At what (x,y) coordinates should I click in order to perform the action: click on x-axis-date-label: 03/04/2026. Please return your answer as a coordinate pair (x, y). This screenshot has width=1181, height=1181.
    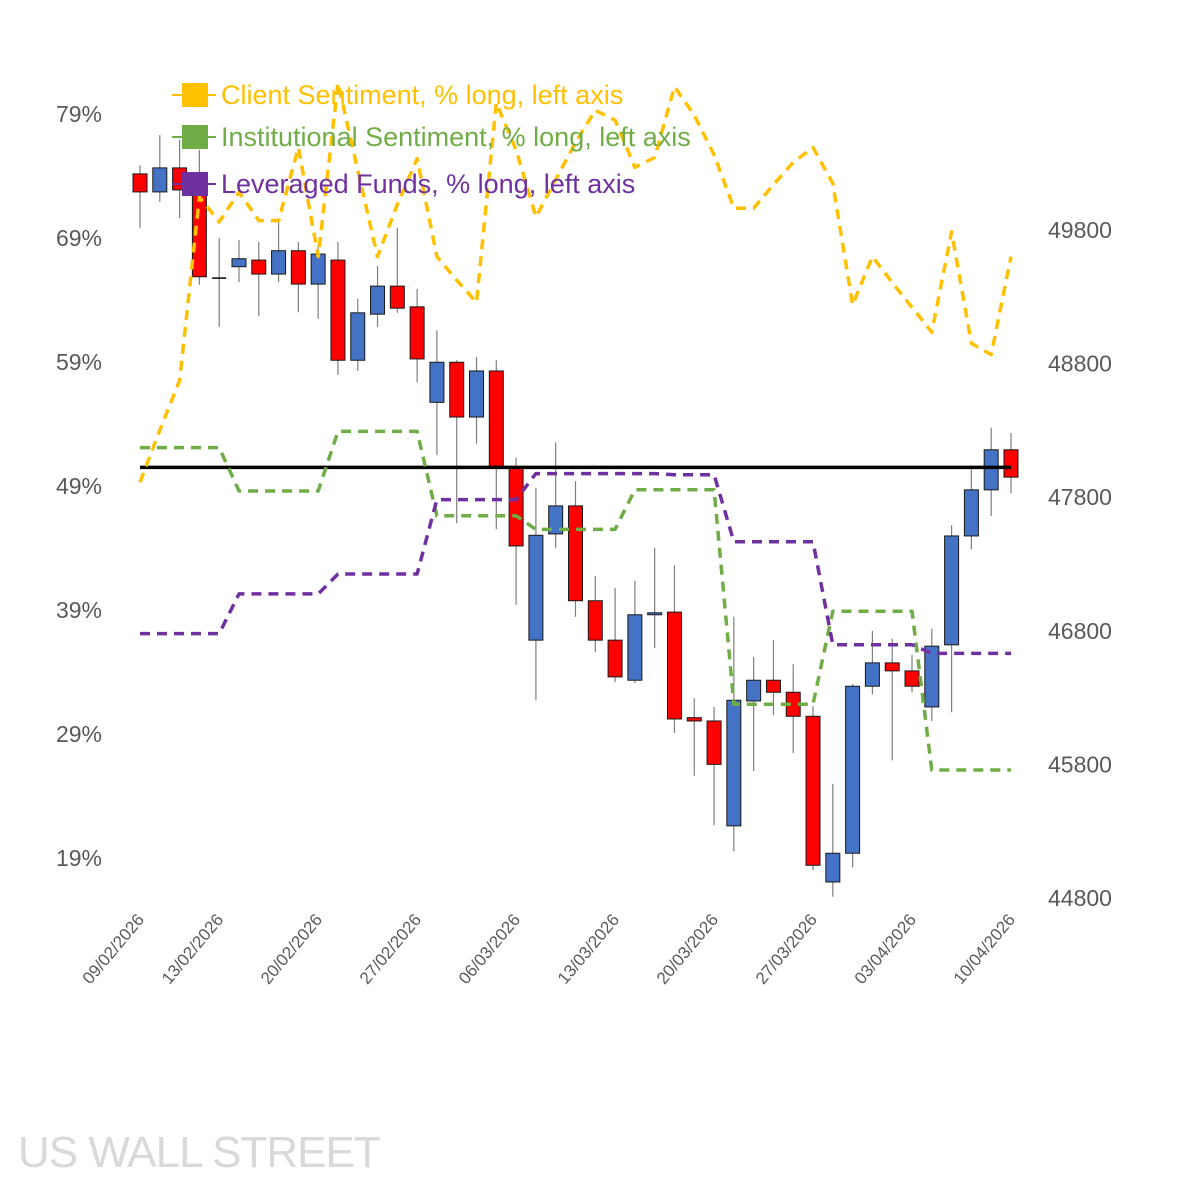
    Looking at the image, I should click on (885, 948).